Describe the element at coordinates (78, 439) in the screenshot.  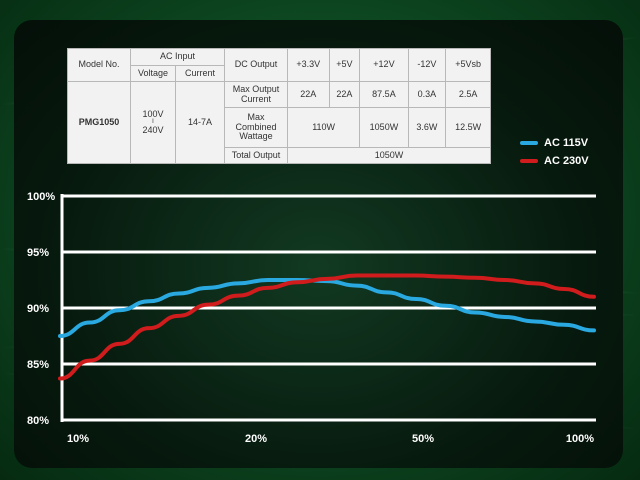
I see `x-tick-label: 10%` at that location.